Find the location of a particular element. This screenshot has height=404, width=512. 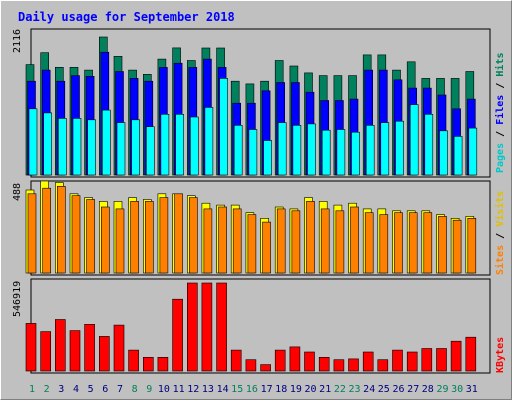

legend-sep-3: / is located at coordinates (500, 236).